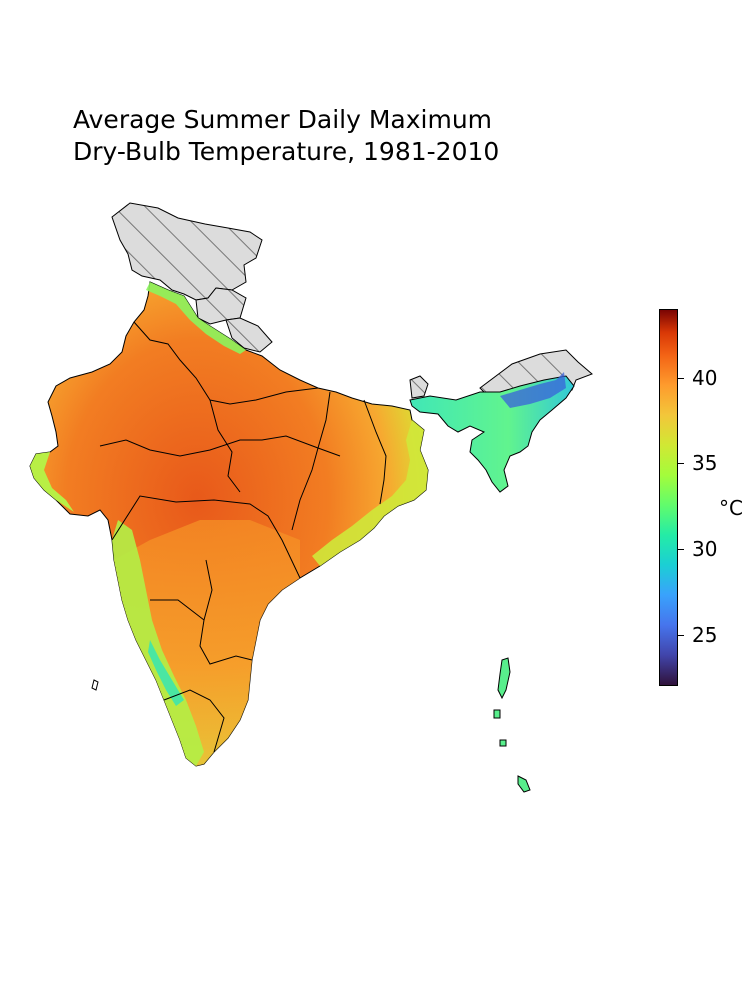  Describe the element at coordinates (705, 549) in the screenshot. I see `colorbar-tick-label-30: 30` at that location.